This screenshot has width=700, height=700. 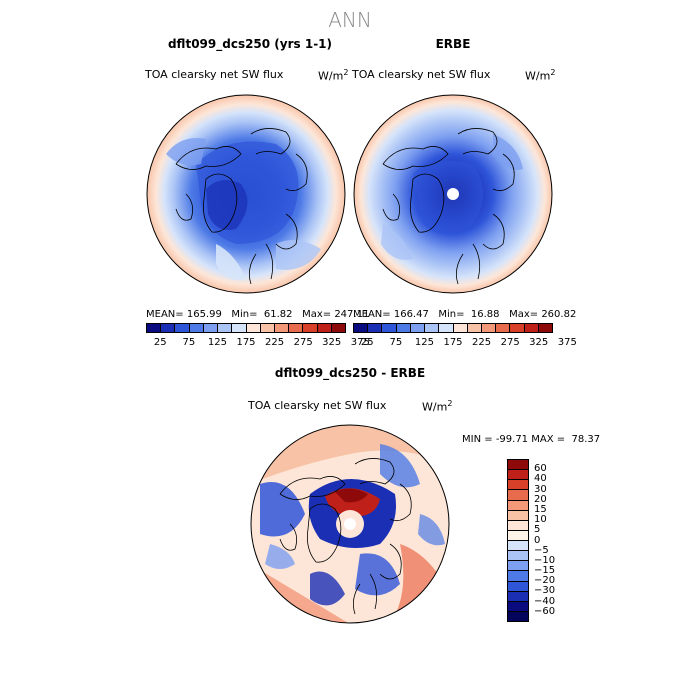 What do you see at coordinates (545, 581) in the screenshot?
I see `colorbar-tick-label: −20` at bounding box center [545, 581].